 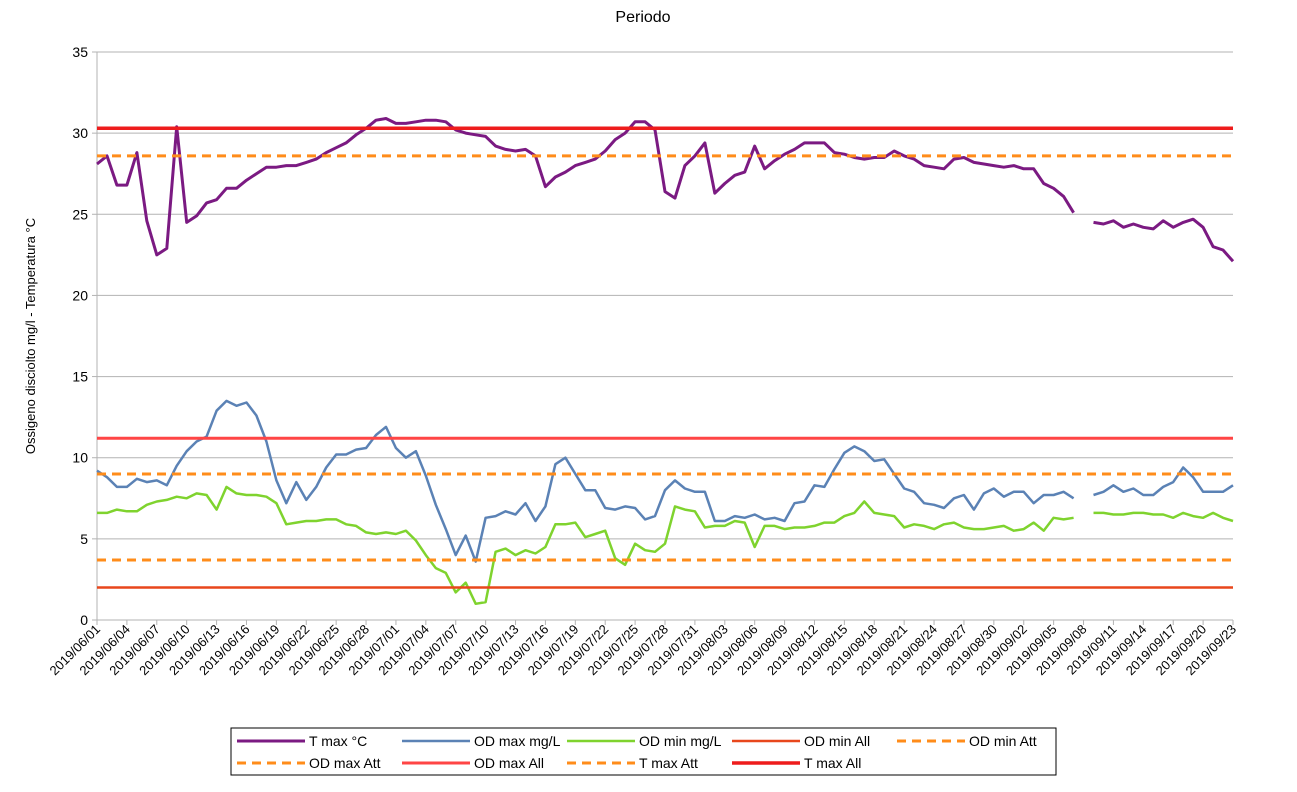 I want to click on legend-label: OD min Att, so click(x=1003, y=741).